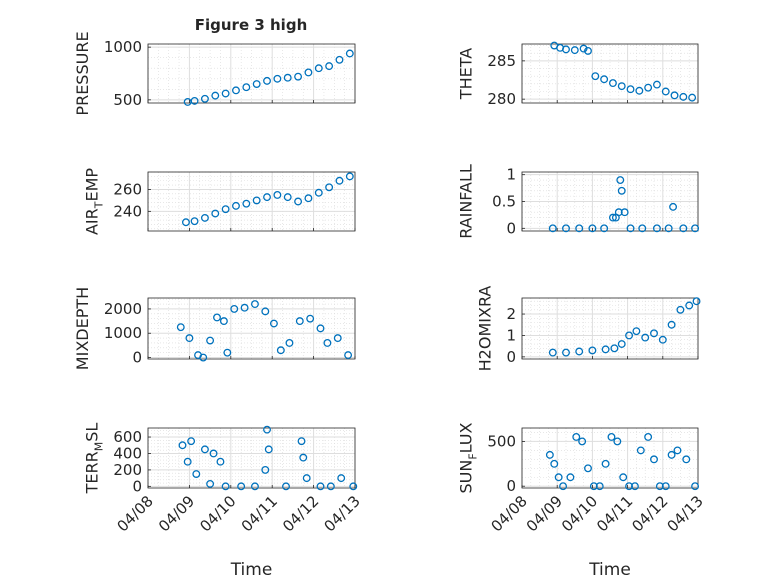  I want to click on y-axis-label: AIRTEMP, so click(94, 201).